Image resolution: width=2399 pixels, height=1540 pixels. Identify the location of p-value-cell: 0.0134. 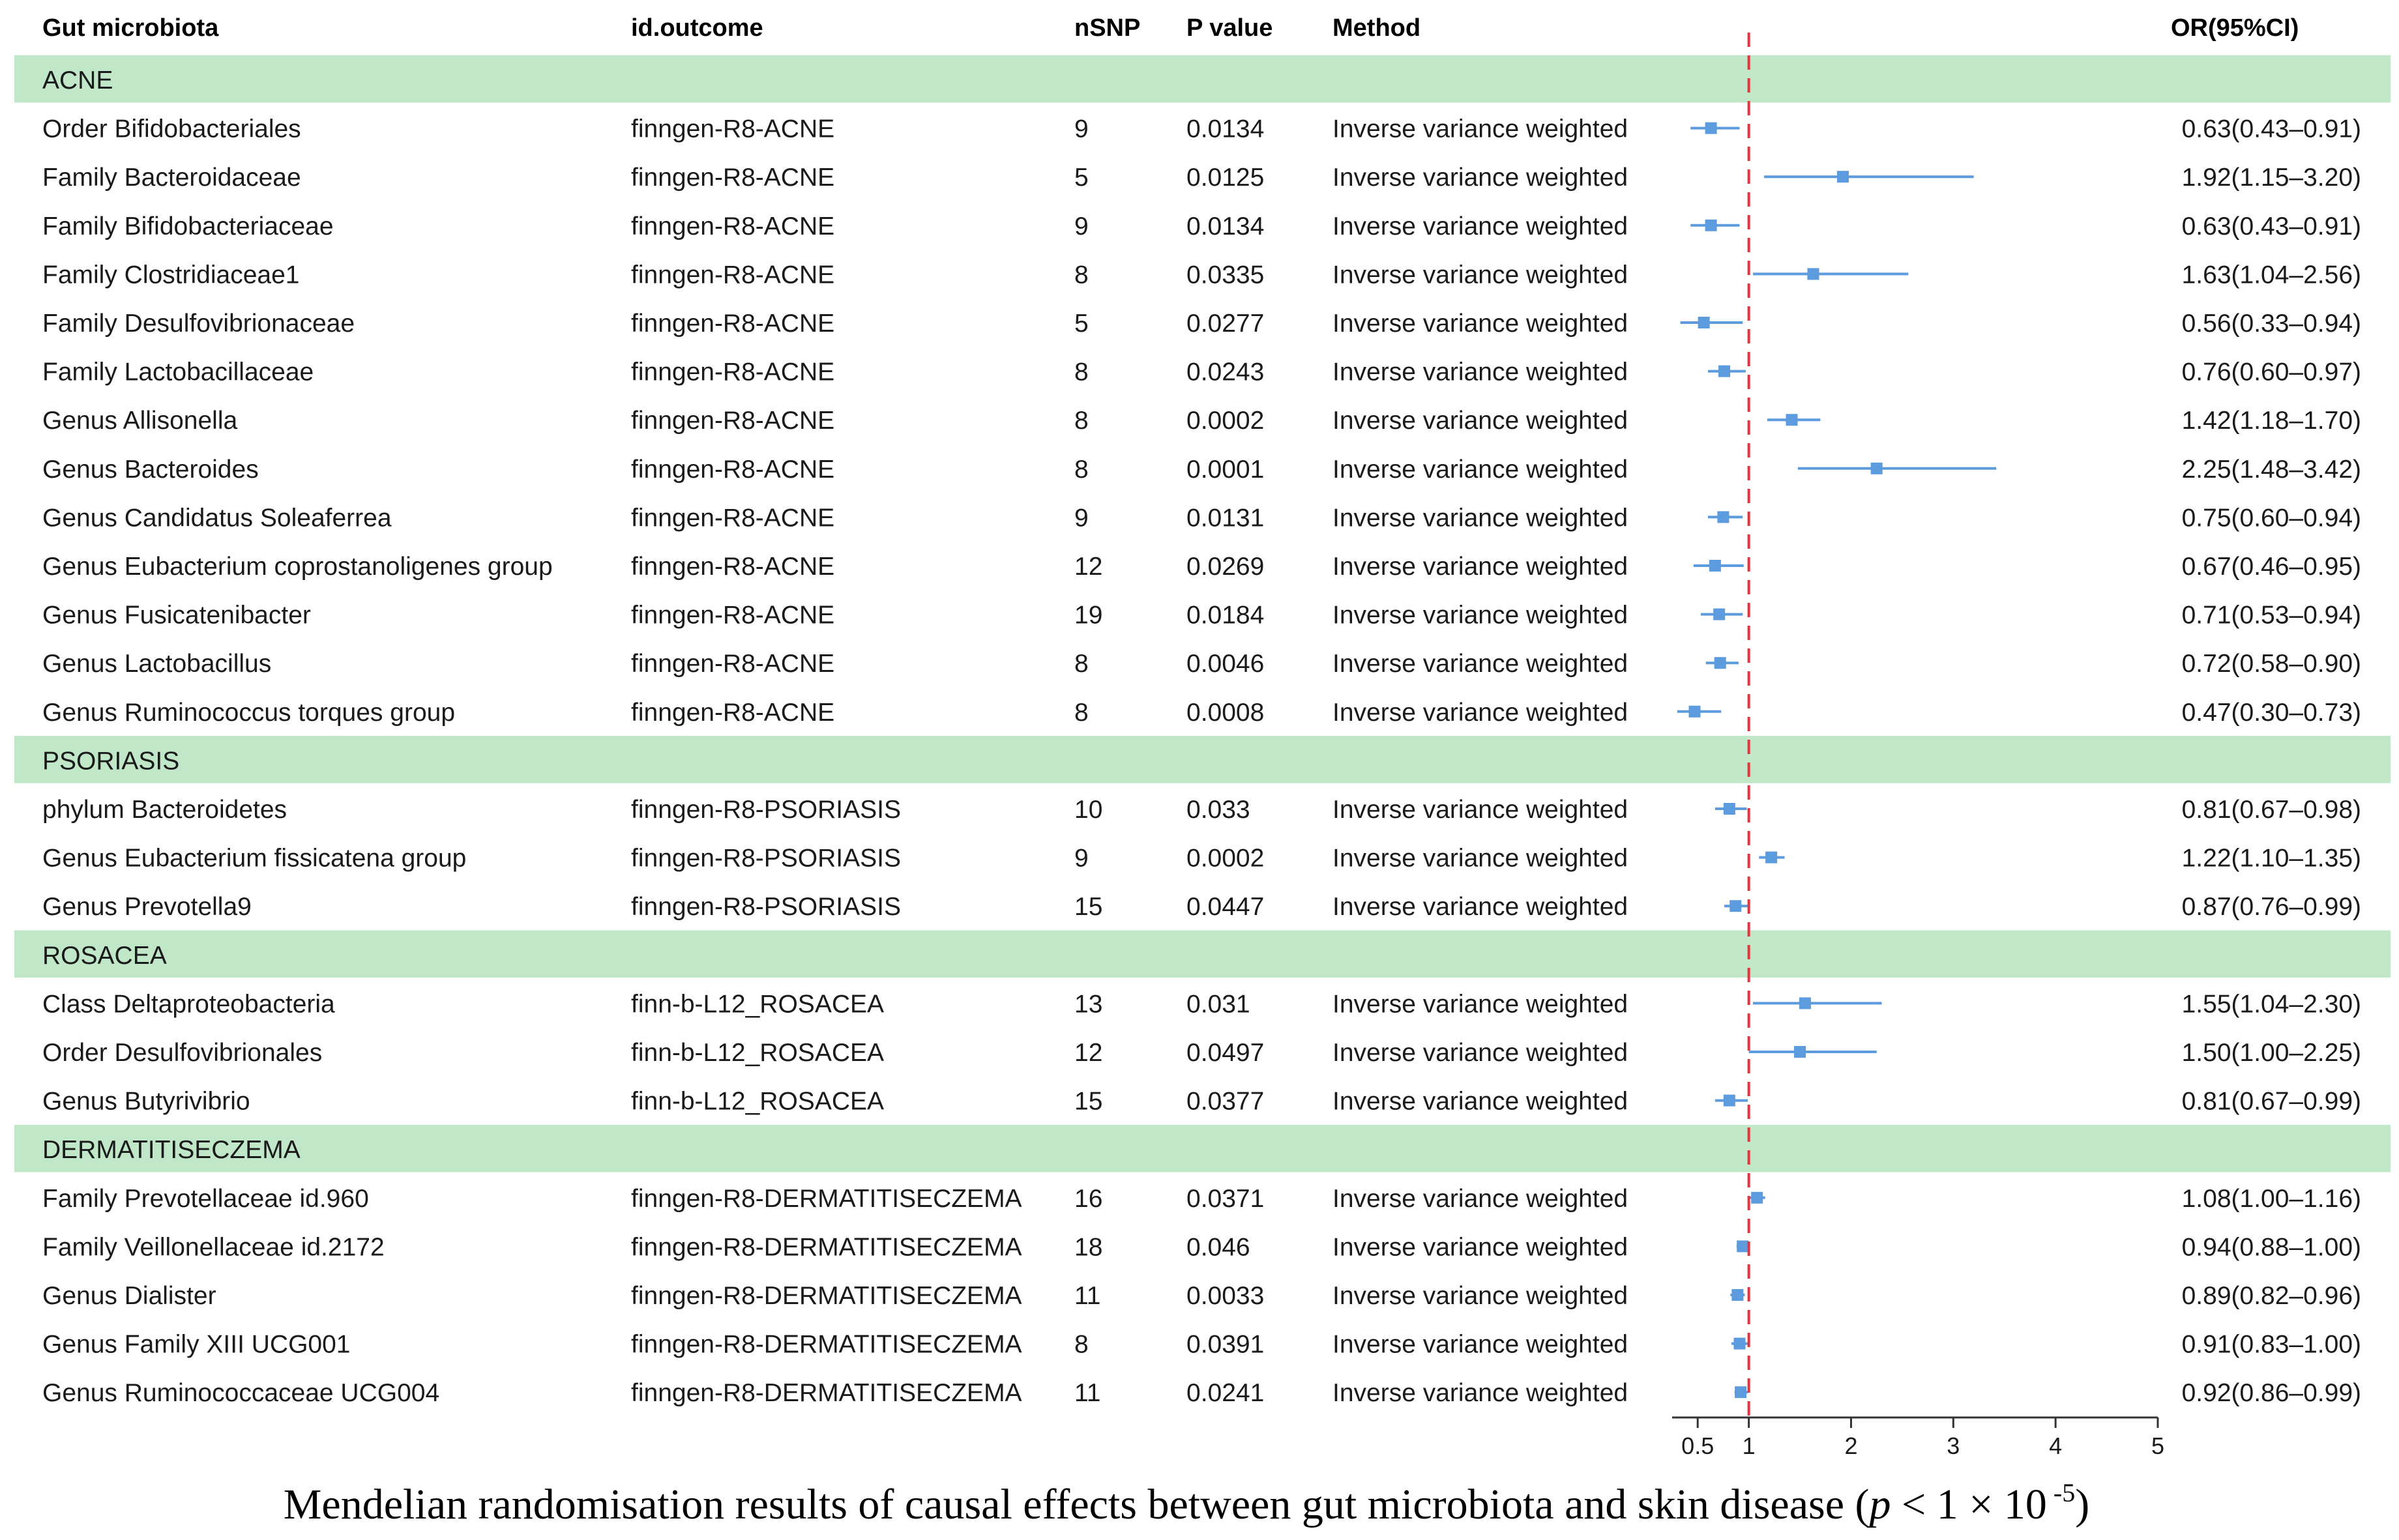
(1225, 129).